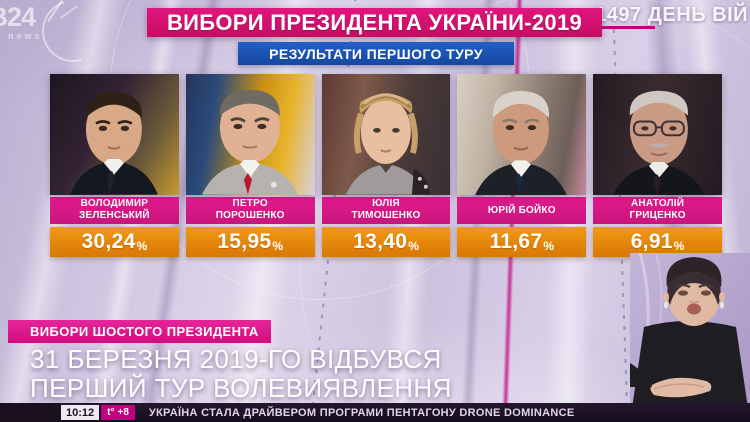 Image resolution: width=750 pixels, height=422 pixels. I want to click on candidate-percent: 15,95 %, so click(250, 242).